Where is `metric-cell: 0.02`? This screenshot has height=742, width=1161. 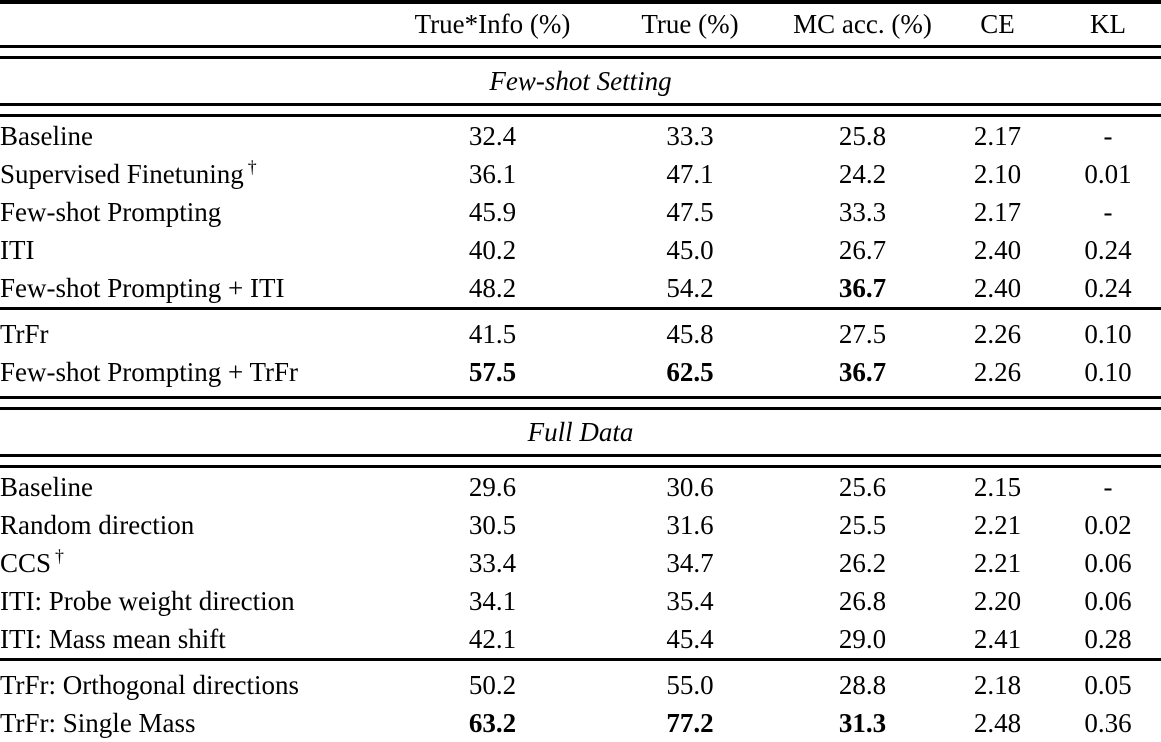
metric-cell: 0.02 is located at coordinates (1108, 524).